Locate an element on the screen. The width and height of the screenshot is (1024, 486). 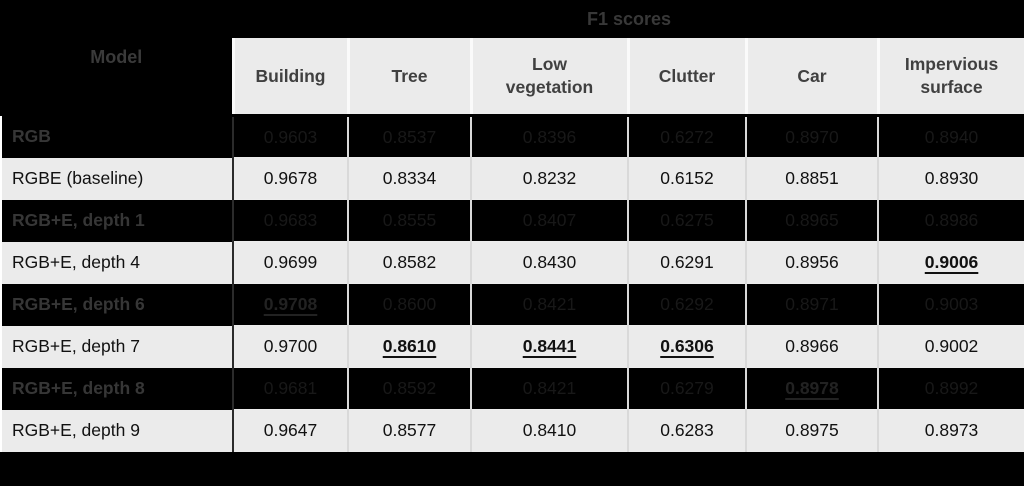
column-header-impervious-surface: Impervious surface is located at coordinates (950, 77).